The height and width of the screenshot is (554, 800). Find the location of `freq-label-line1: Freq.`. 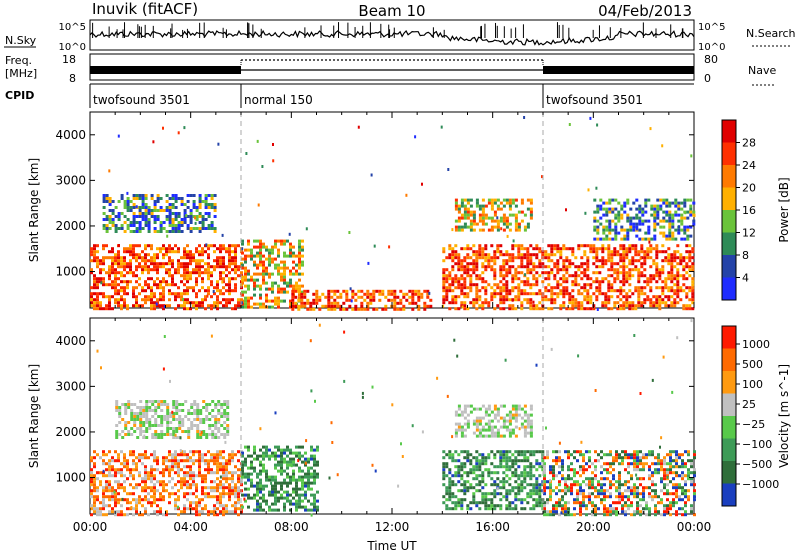

freq-label-line1: Freq. is located at coordinates (18, 60).